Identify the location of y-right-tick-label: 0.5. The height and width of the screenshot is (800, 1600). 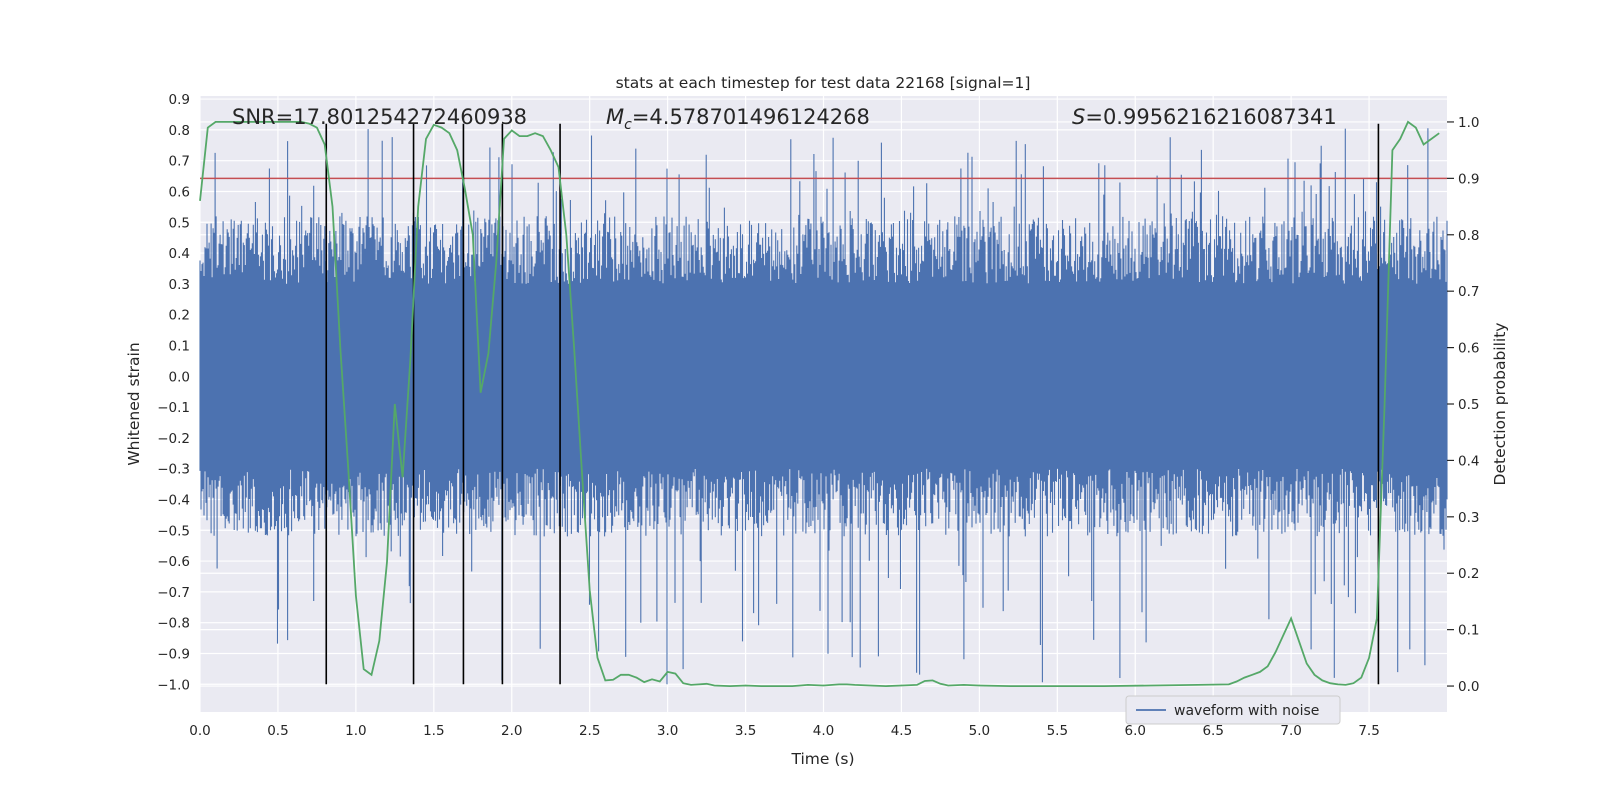
(1468, 405).